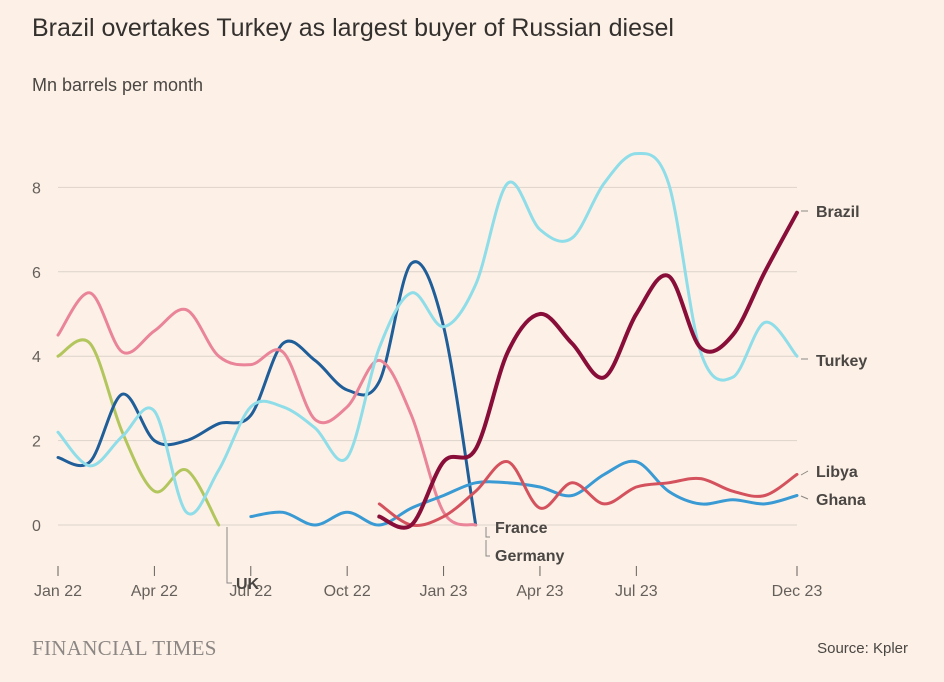  I want to click on label-leader-ghana, so click(804, 497).